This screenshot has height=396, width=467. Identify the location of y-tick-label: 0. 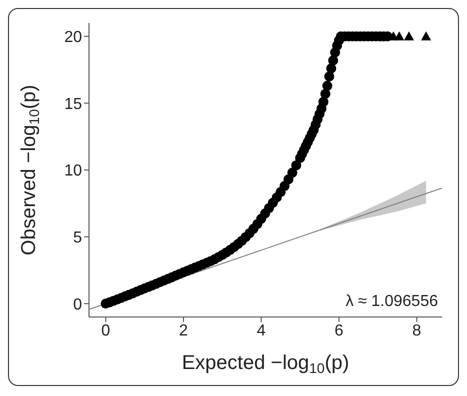
(77, 305).